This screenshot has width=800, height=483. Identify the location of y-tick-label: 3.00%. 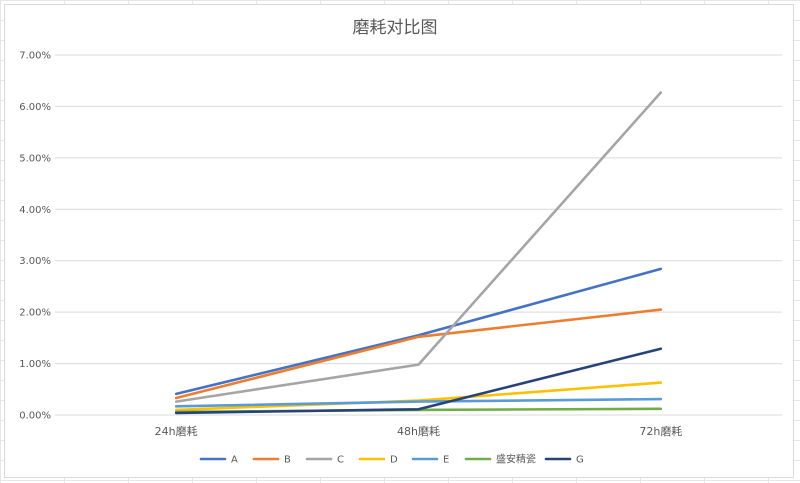
(35, 261).